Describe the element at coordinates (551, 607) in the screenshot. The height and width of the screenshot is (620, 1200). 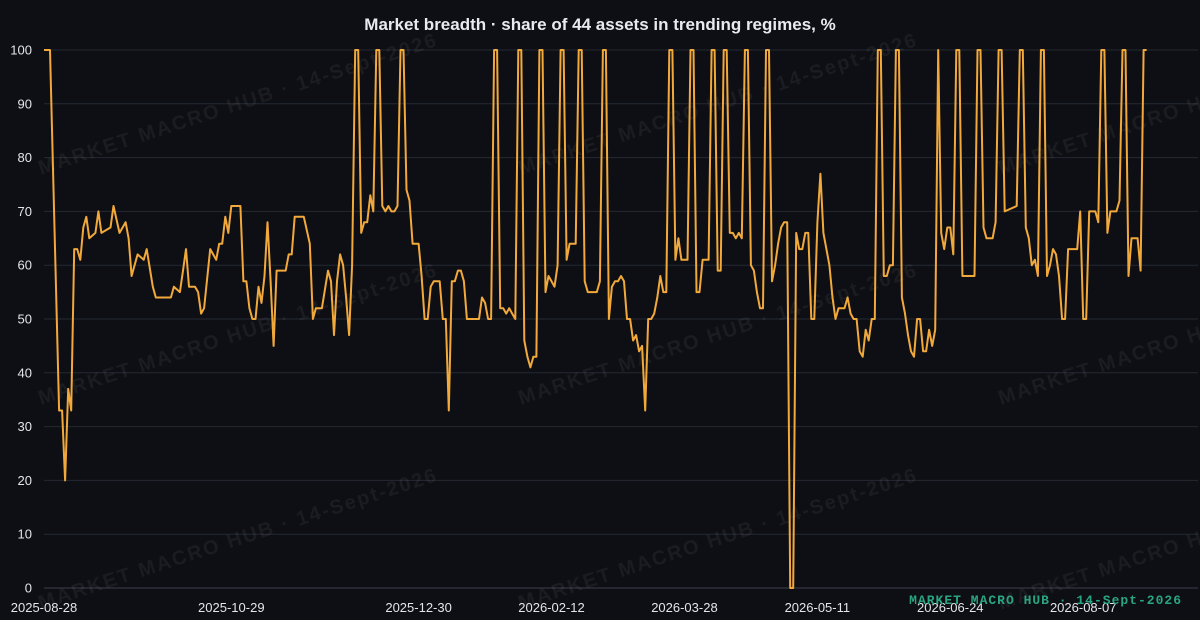
I see `x-tick-label: 2026-02-12` at that location.